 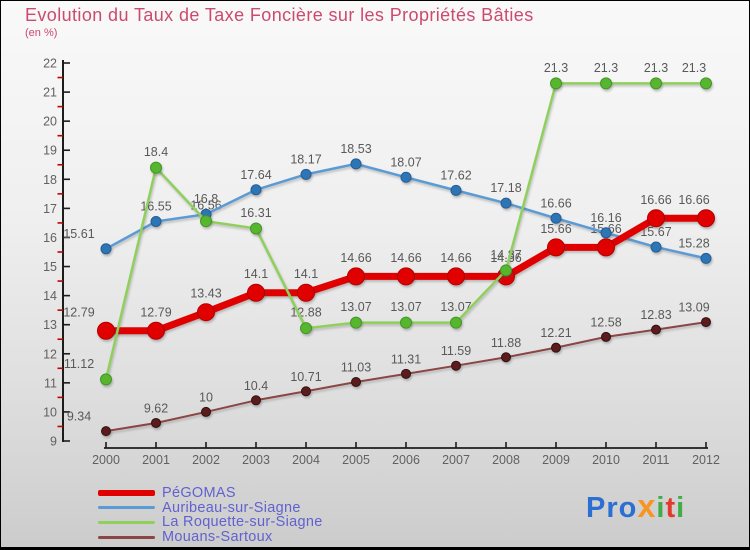 What do you see at coordinates (206, 397) in the screenshot?
I see `value-label-mouans-sartoux: 10` at bounding box center [206, 397].